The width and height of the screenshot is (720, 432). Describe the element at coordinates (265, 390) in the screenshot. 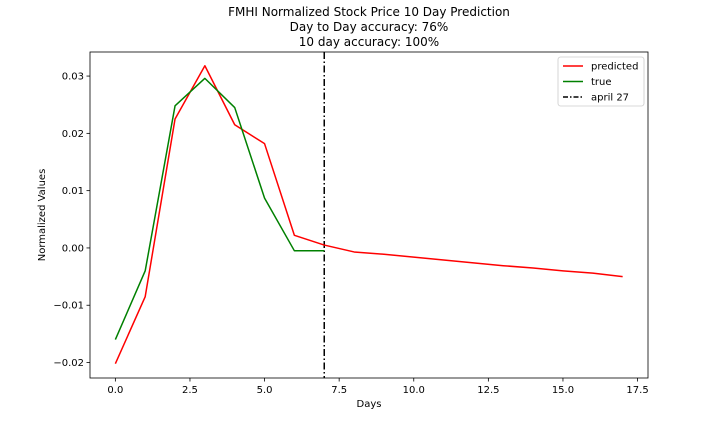

I see `x-tick-label: 5.0` at that location.